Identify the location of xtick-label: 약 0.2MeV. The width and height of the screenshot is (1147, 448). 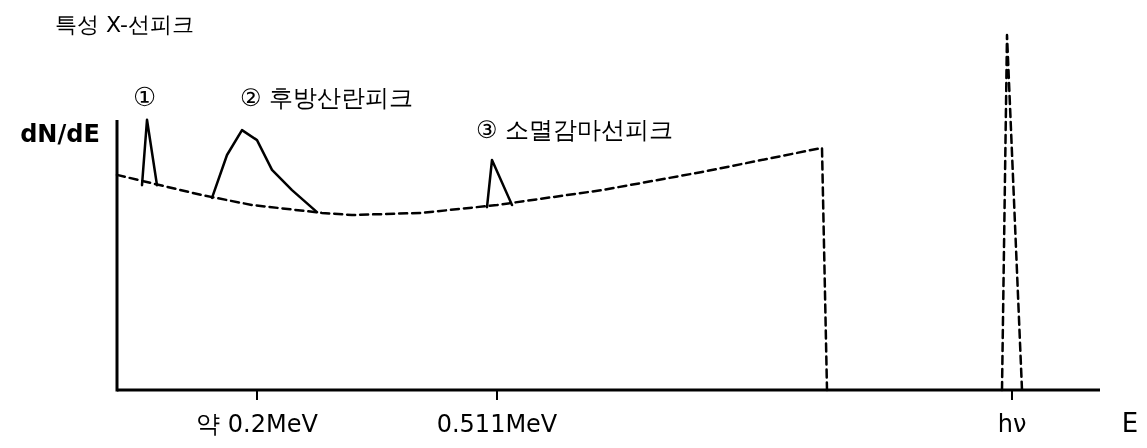
(257, 424).